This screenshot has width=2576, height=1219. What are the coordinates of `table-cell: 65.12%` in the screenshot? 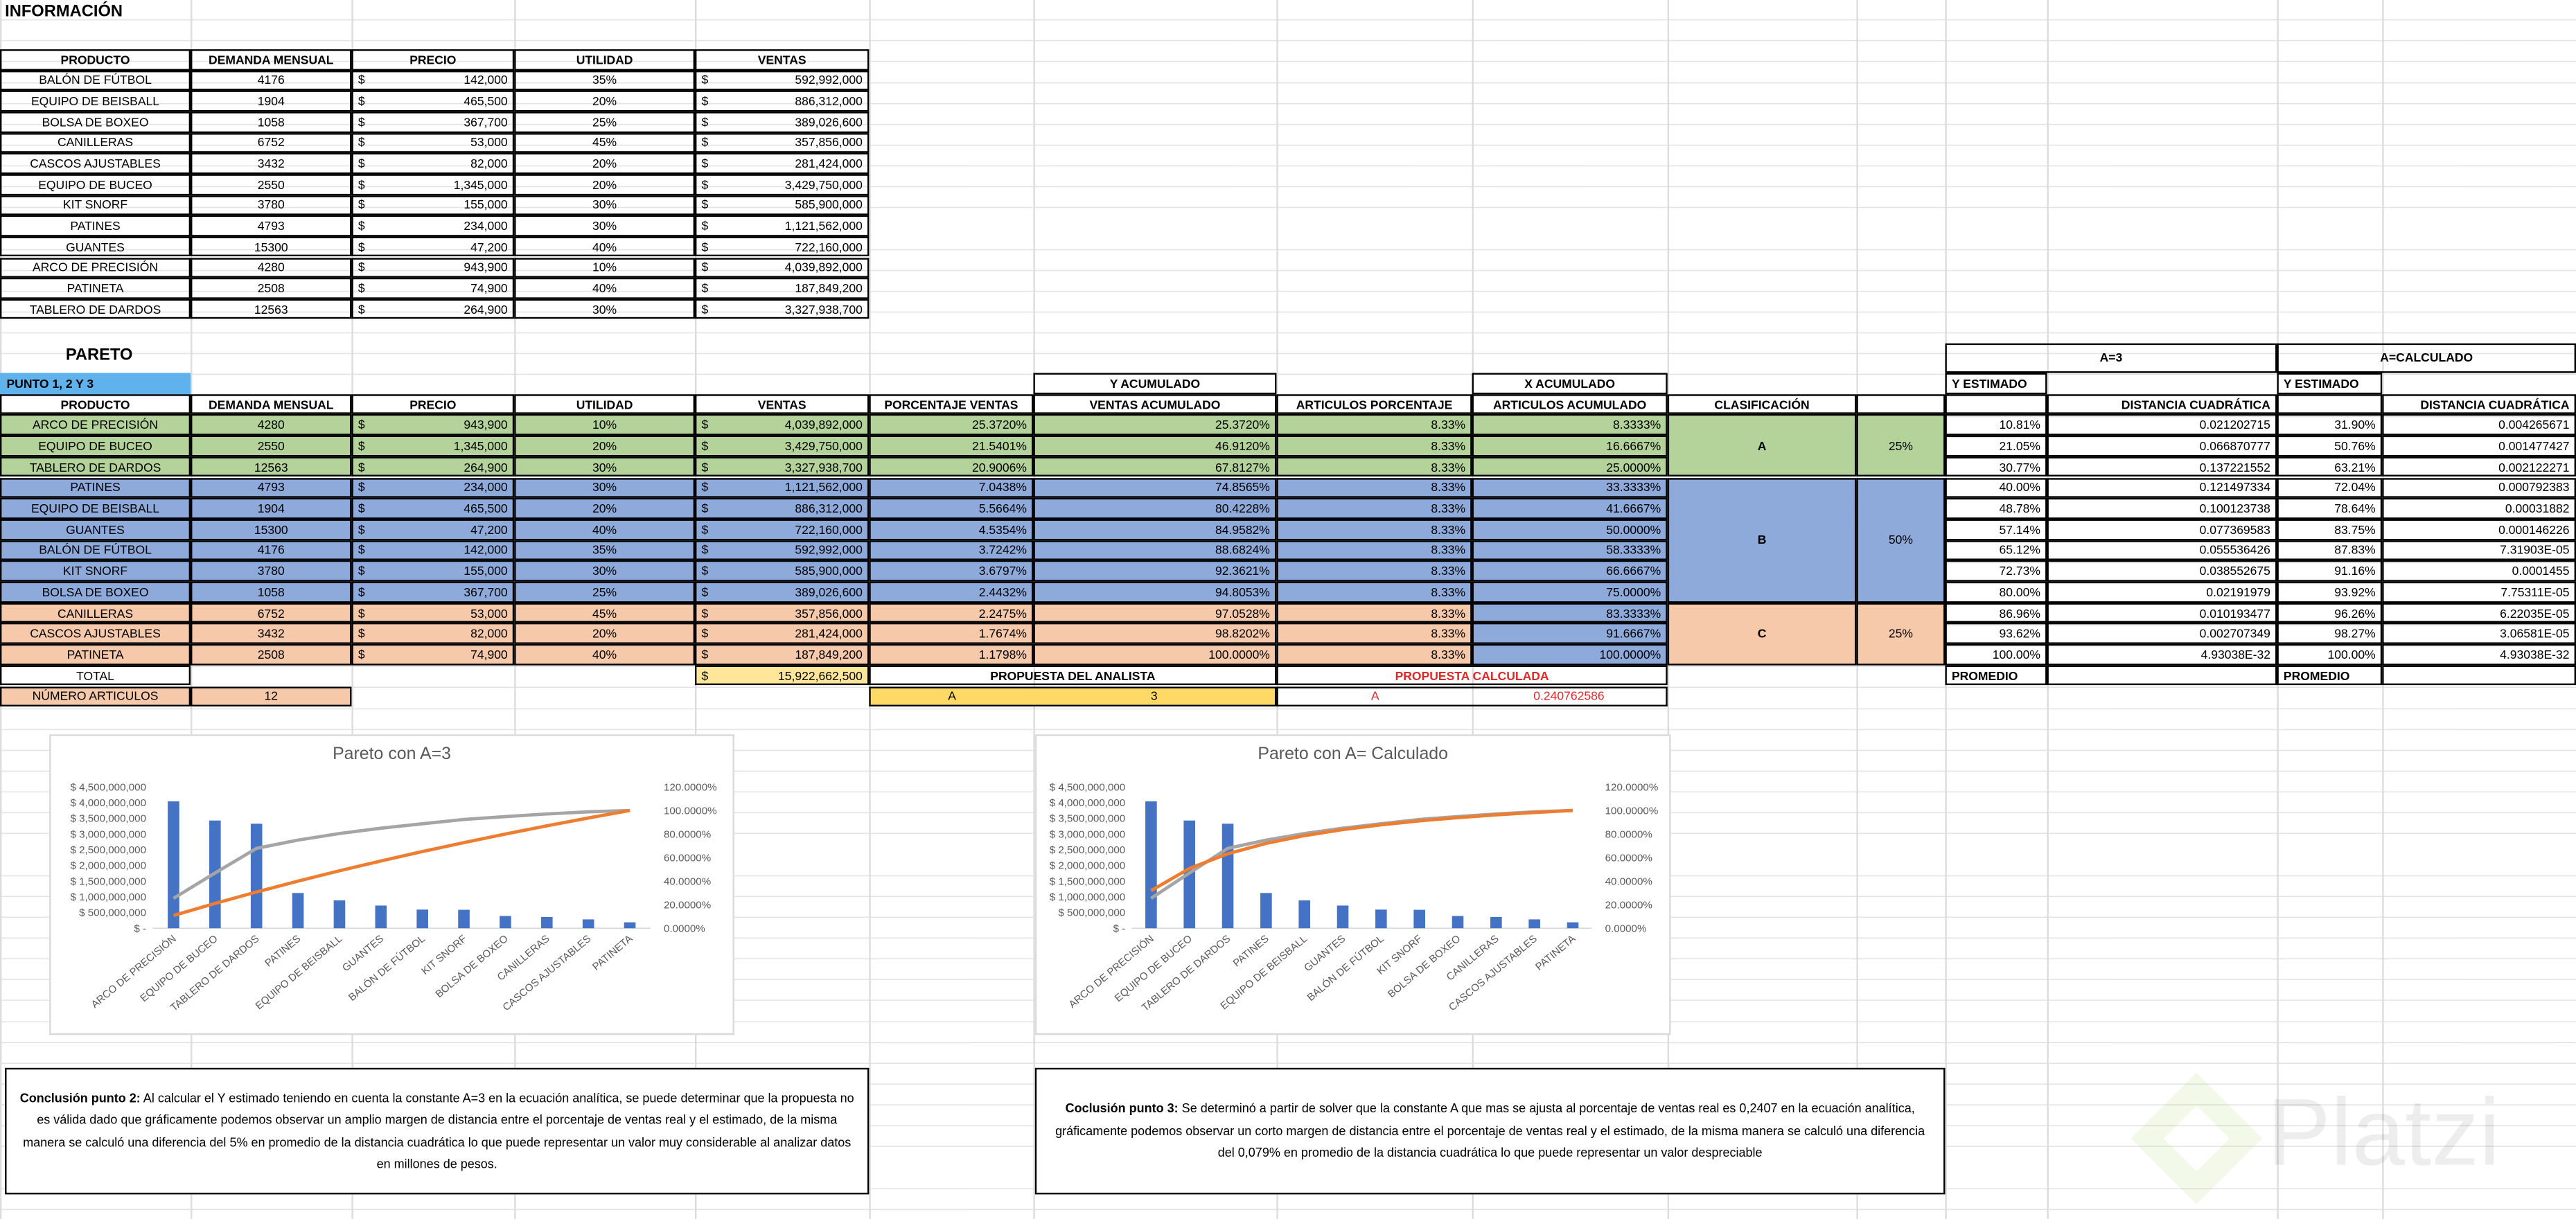 It's located at (1996, 550).